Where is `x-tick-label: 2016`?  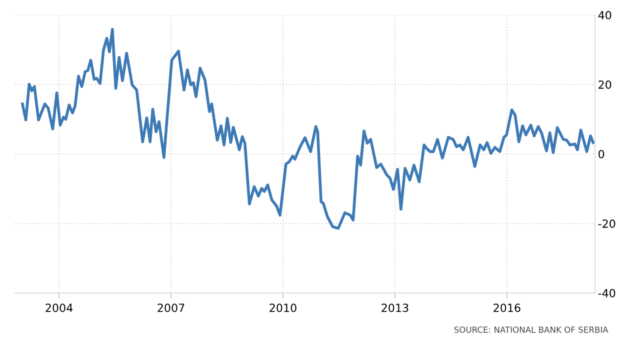
x-tick-label: 2016 is located at coordinates (507, 308).